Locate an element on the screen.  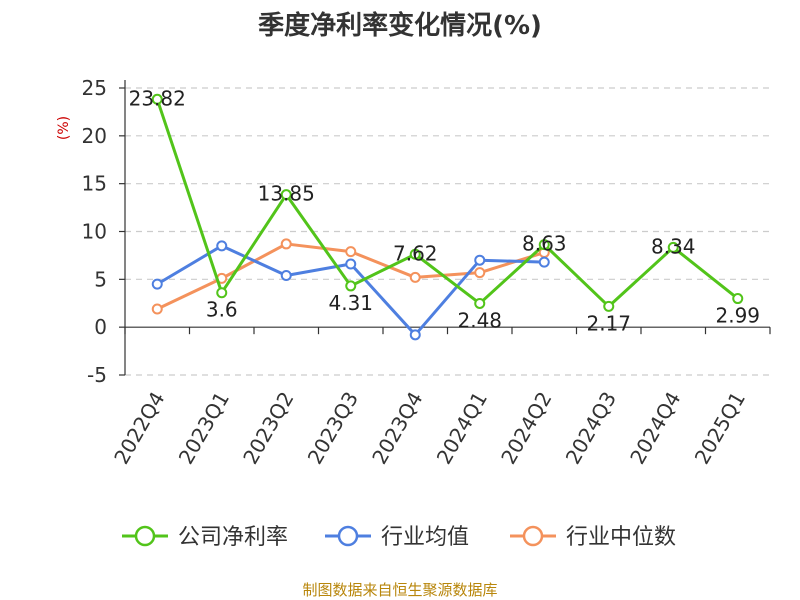
legend: 公司净利率 行业均值 行业中位数 is located at coordinates (399, 537).